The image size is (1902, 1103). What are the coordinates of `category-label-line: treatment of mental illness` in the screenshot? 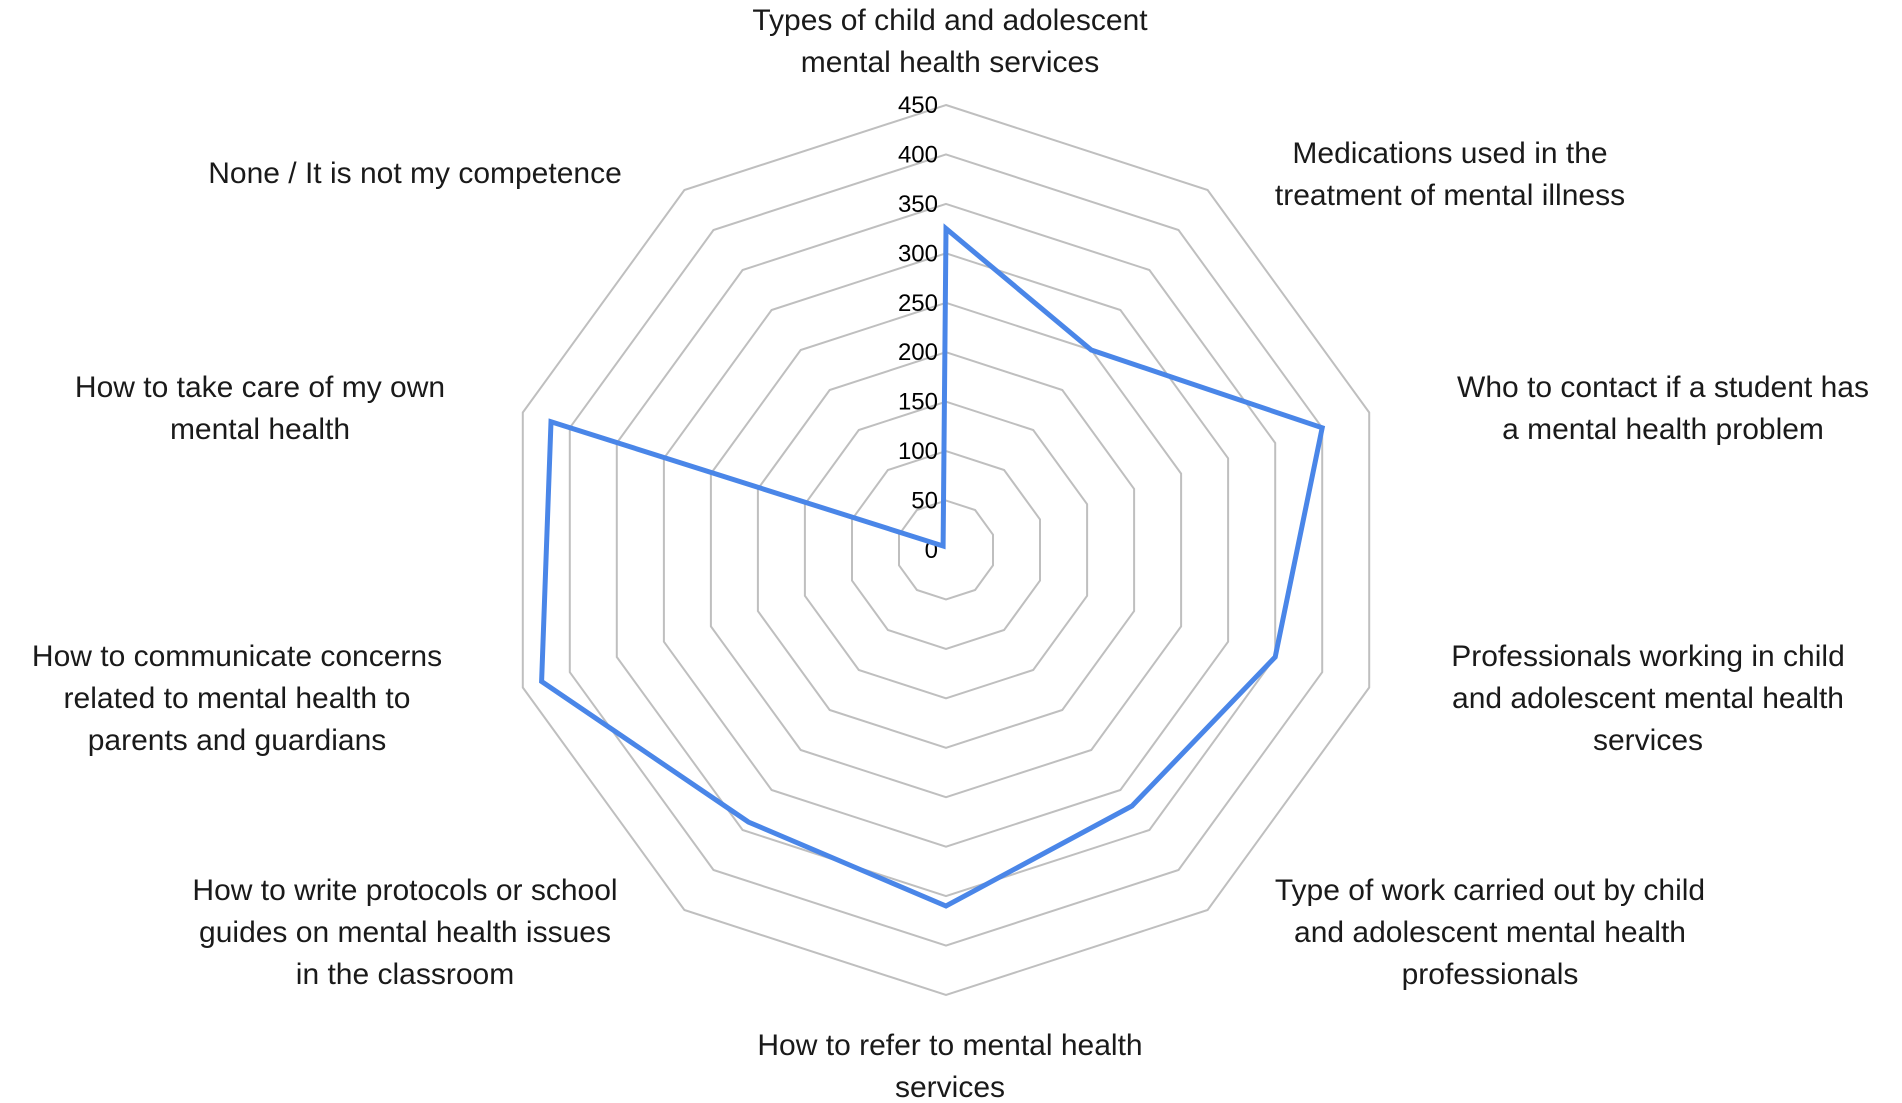 It's located at (1450, 195).